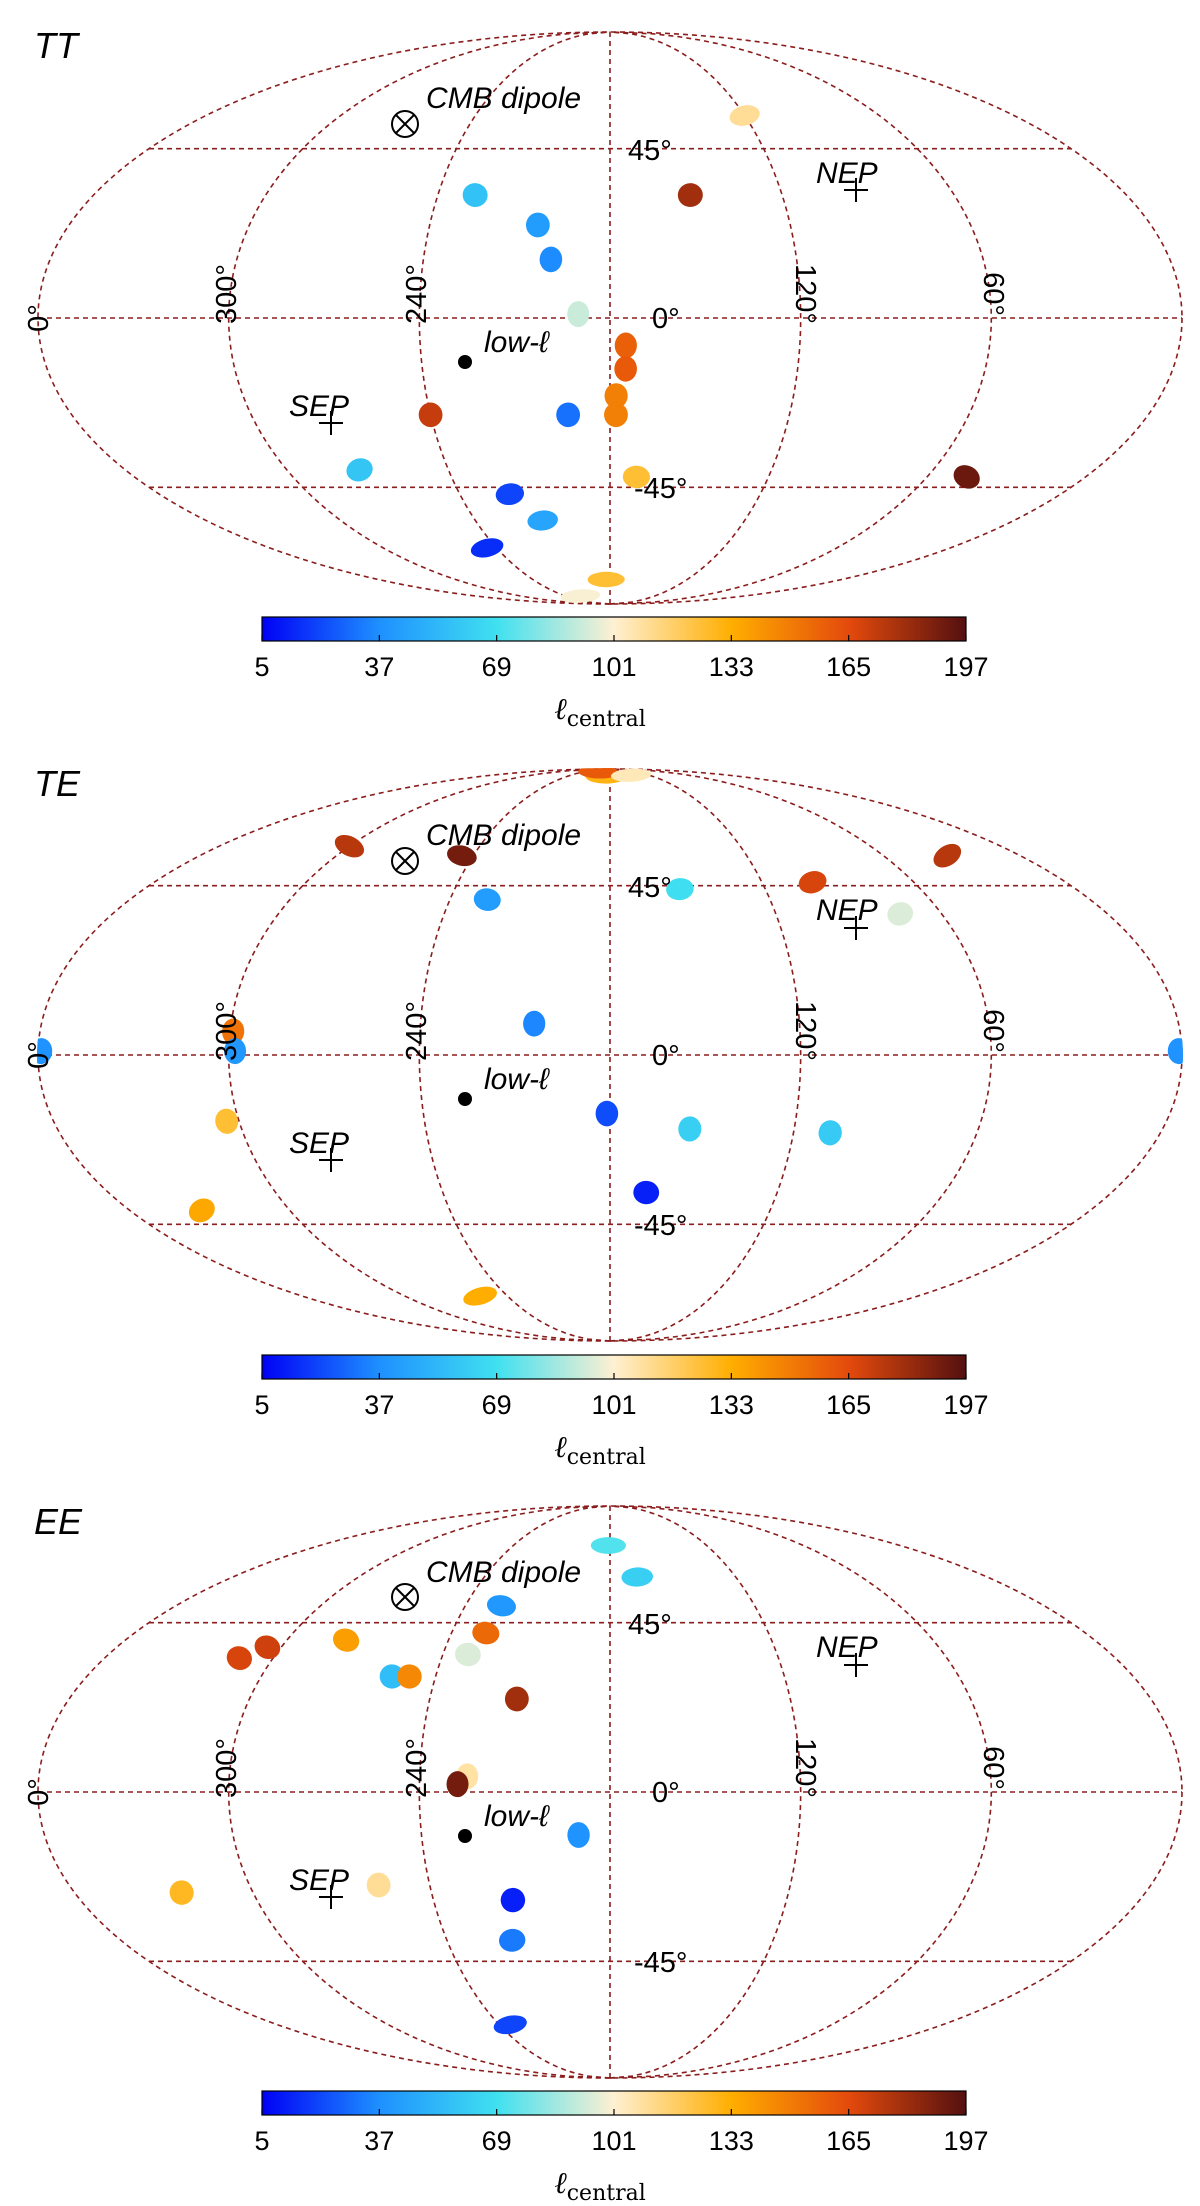 The height and width of the screenshot is (2206, 1200). Describe the element at coordinates (731, 667) in the screenshot. I see `colorbar-tick-label: 133` at that location.